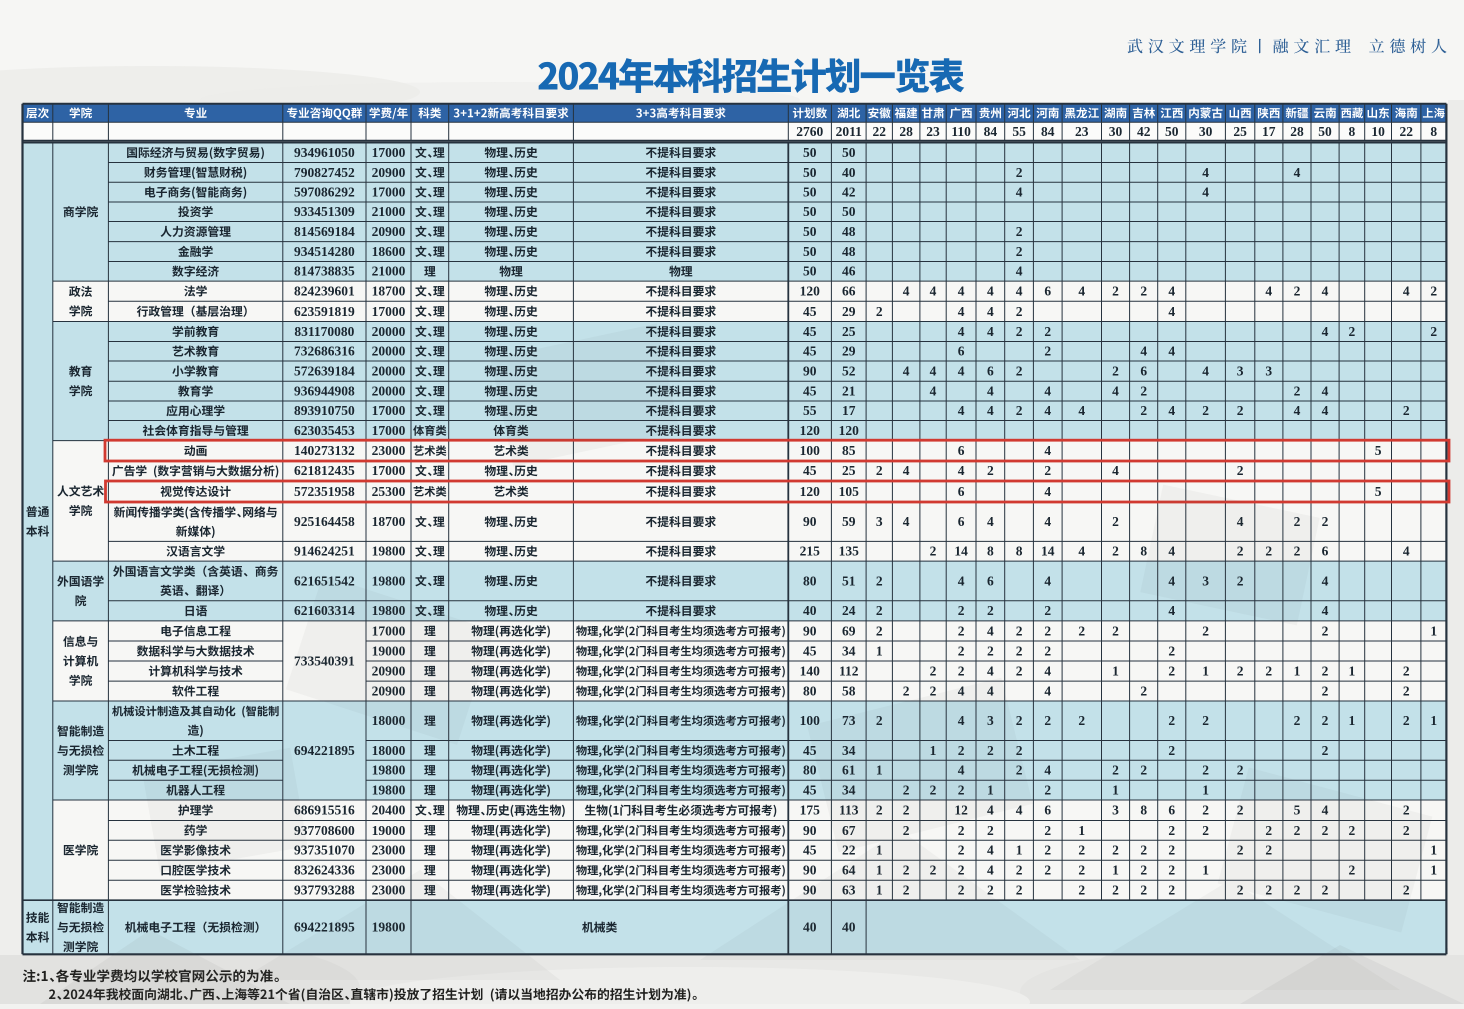  Describe the element at coordinates (849, 271) in the screenshot. I see `svg-text: 46` at that location.